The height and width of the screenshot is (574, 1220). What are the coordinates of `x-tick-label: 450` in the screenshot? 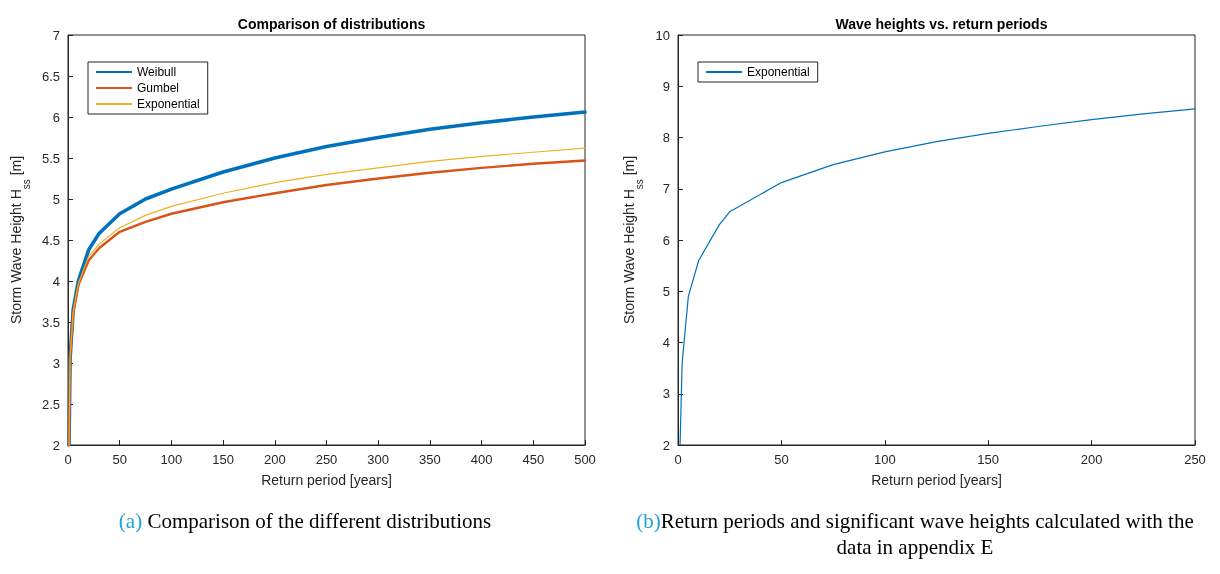 It's located at (533, 459).